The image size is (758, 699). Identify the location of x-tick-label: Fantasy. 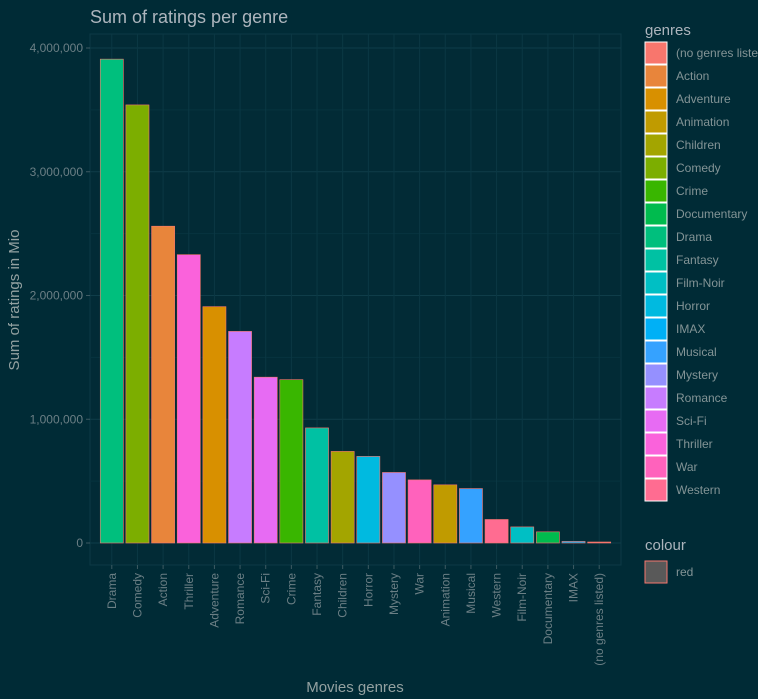
(317, 594).